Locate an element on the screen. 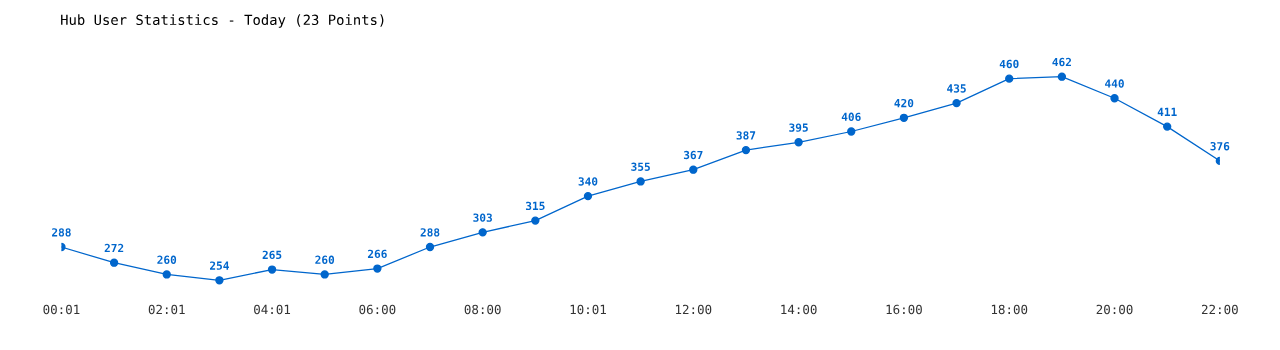 Image resolution: width=1280 pixels, height=350 pixels. data-label: 460 is located at coordinates (1009, 64).